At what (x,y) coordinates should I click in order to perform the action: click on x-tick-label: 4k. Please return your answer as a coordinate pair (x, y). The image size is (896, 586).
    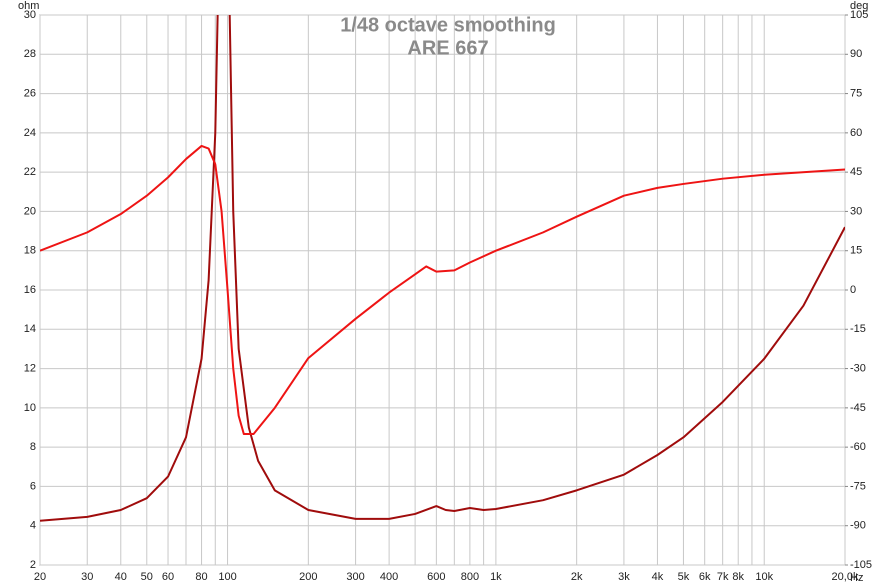
    Looking at the image, I should click on (658, 577).